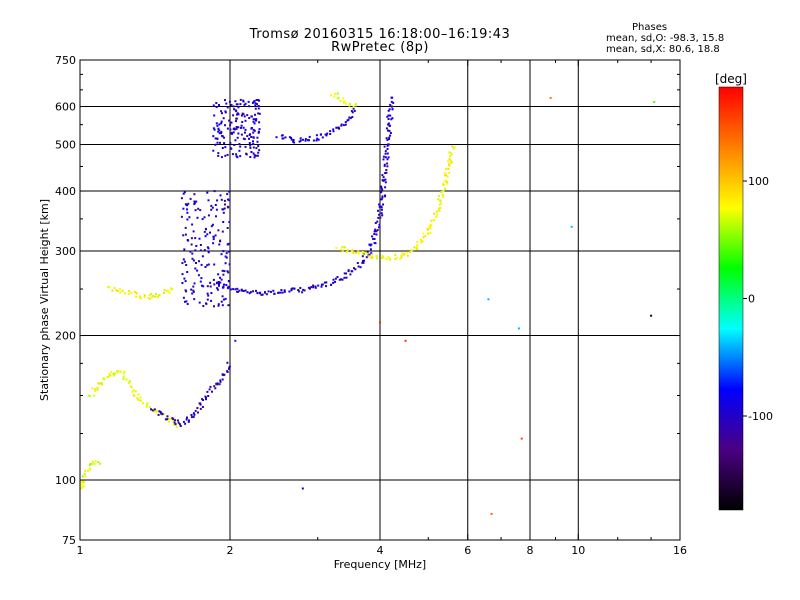 The height and width of the screenshot is (600, 800). I want to click on y-tick-label: 400, so click(65, 191).